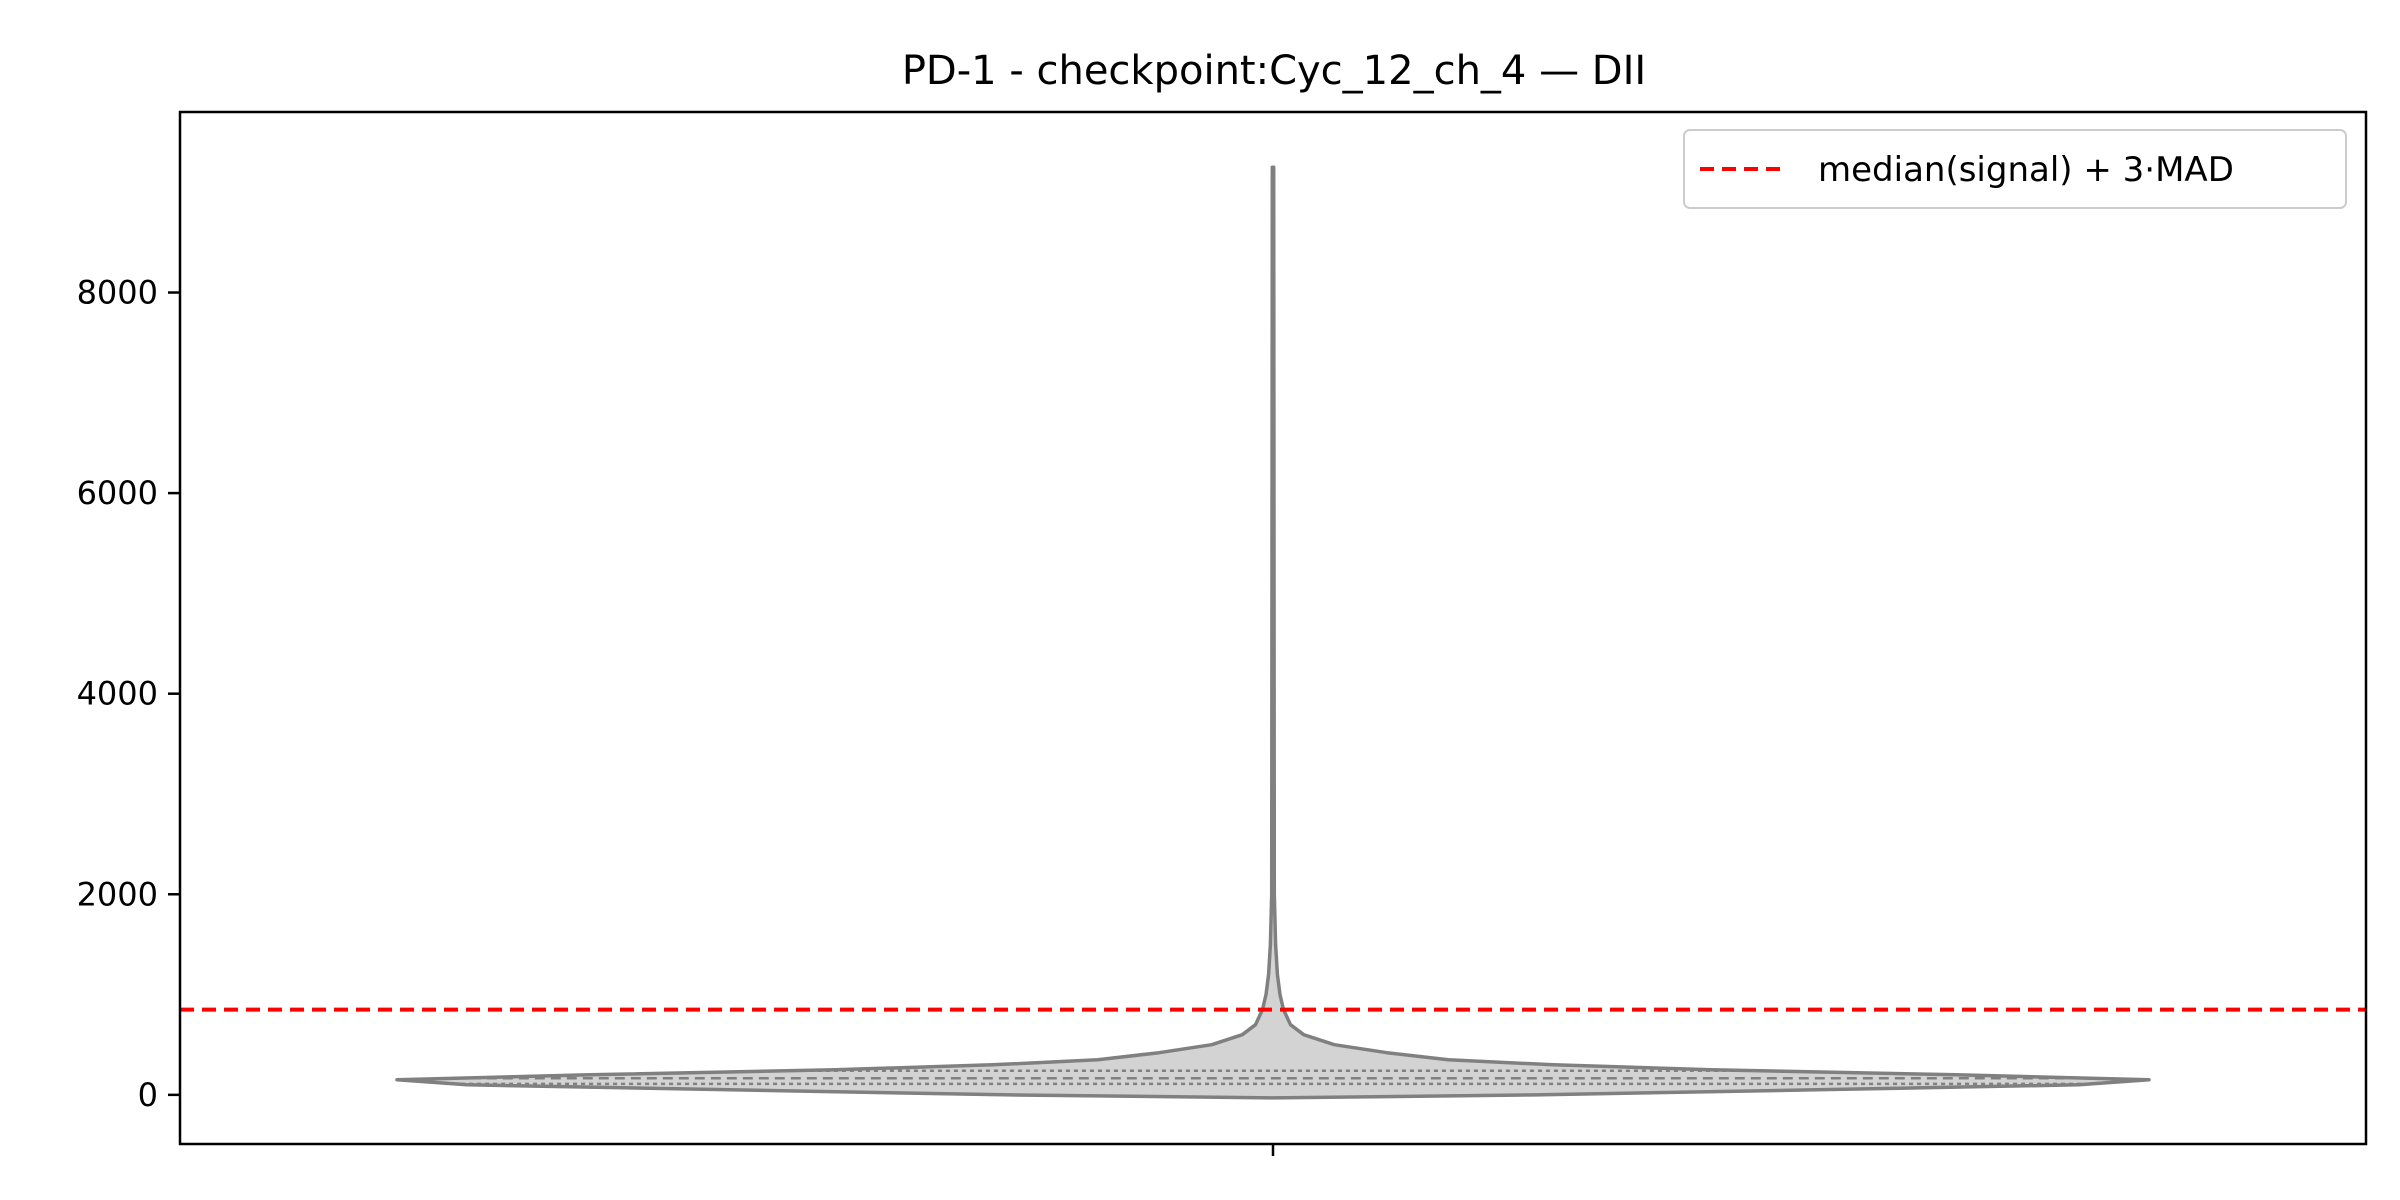  I want to click on legend-label-threshold: median(signal) + 3·MAD, so click(2026, 170).